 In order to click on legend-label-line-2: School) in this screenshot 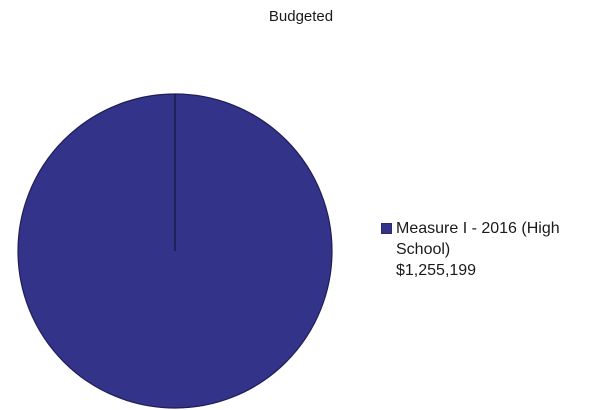, I will do `click(423, 249)`.